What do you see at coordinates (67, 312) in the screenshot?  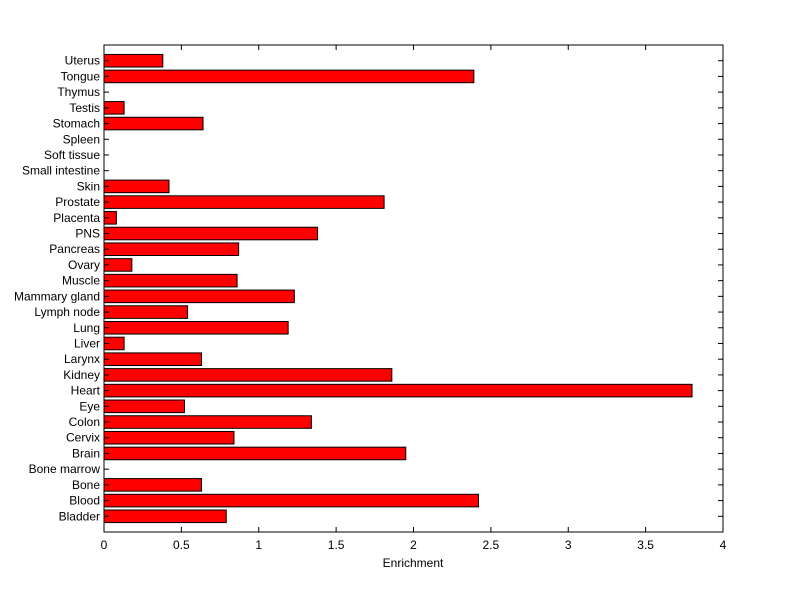 I see `y-tick-label-lymph-node: Lymph node` at bounding box center [67, 312].